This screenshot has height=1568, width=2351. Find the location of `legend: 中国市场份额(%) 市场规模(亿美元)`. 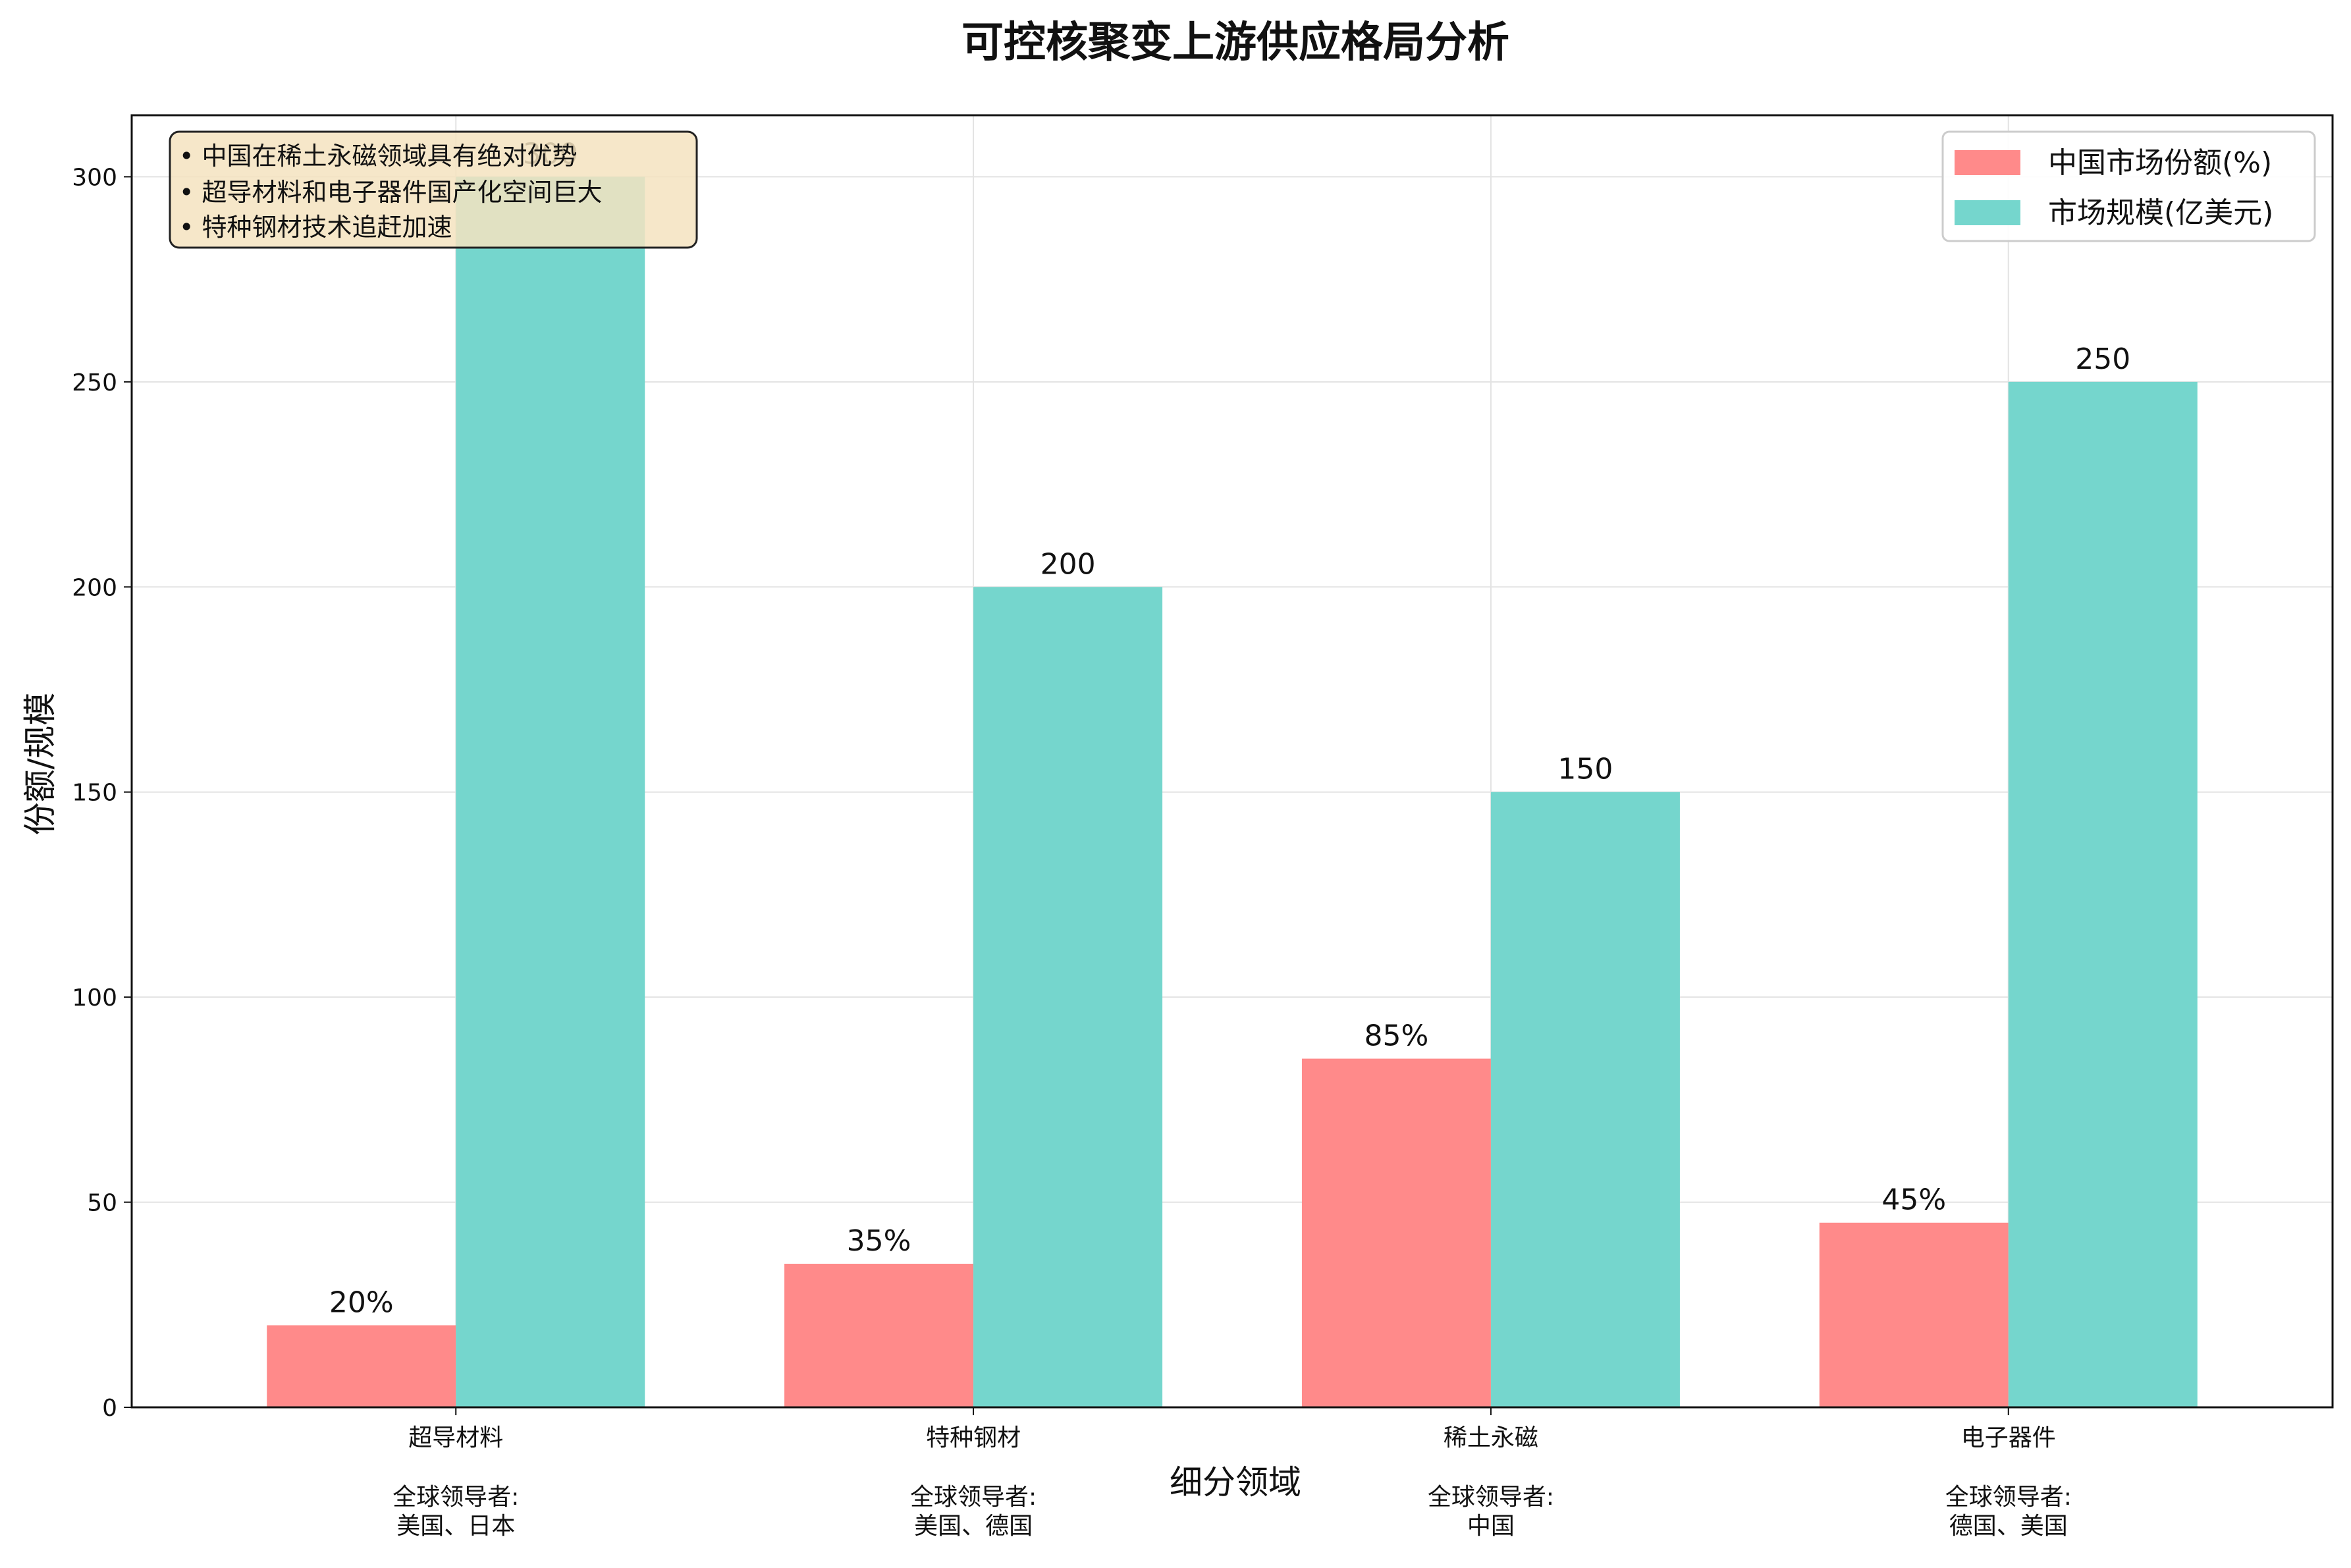

legend: 中国市场份额(%) 市场规模(亿美元) is located at coordinates (2128, 186).